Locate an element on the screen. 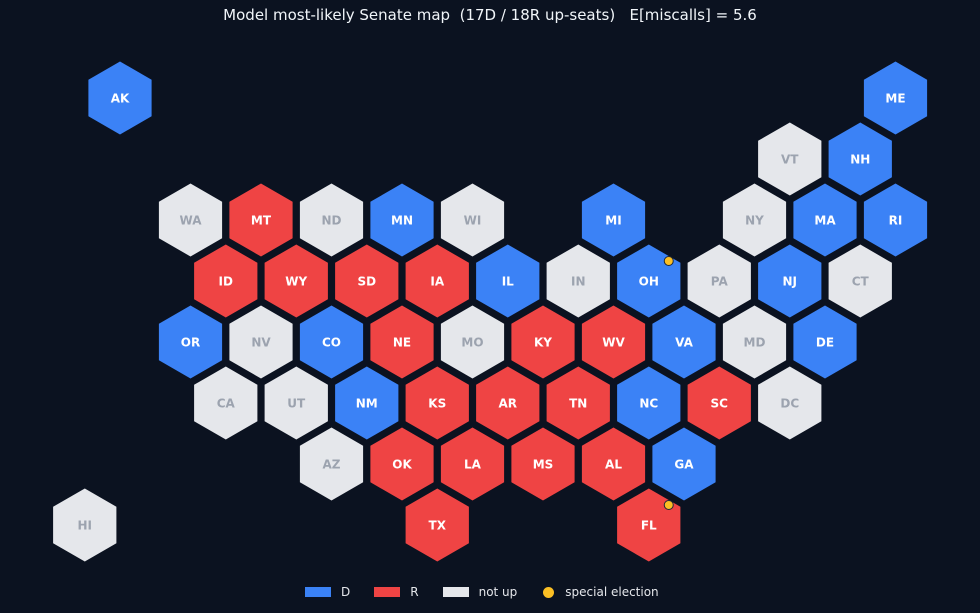 This screenshot has height=613, width=980. state-hex-shape-mo is located at coordinates (472, 342).